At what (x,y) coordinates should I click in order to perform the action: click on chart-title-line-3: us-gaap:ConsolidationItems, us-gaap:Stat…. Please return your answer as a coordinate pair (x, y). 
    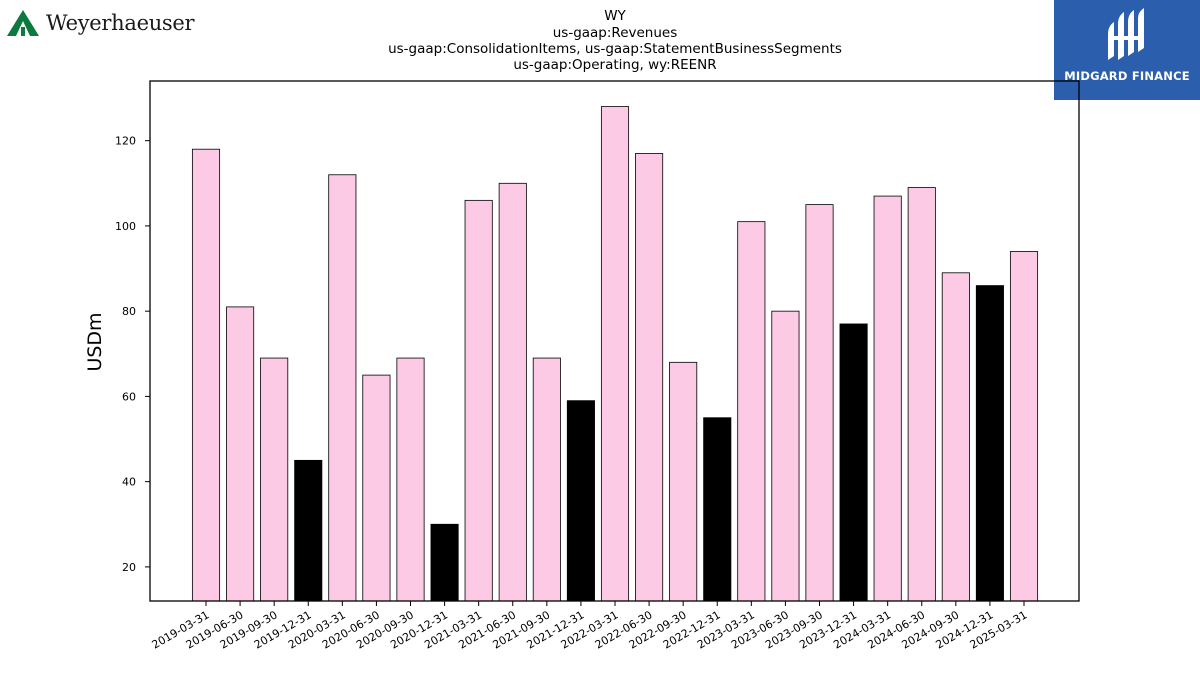
    Looking at the image, I should click on (615, 49).